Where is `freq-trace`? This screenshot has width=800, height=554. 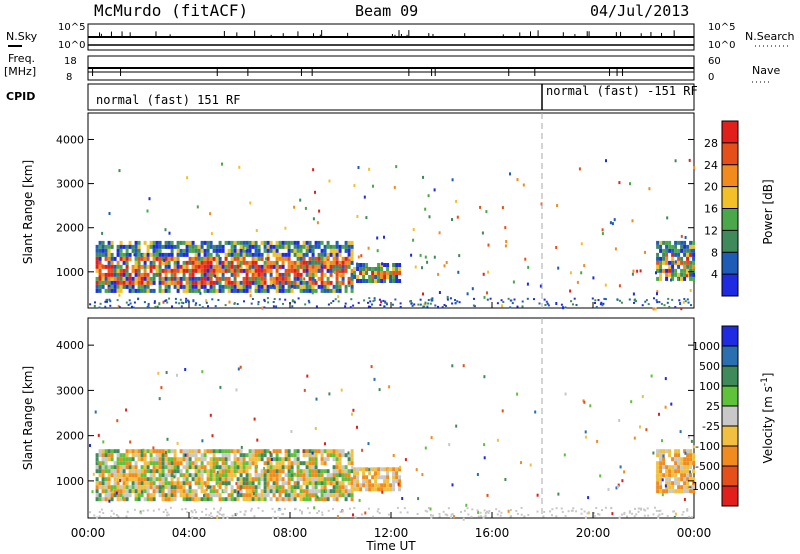 freq-trace is located at coordinates (391, 71).